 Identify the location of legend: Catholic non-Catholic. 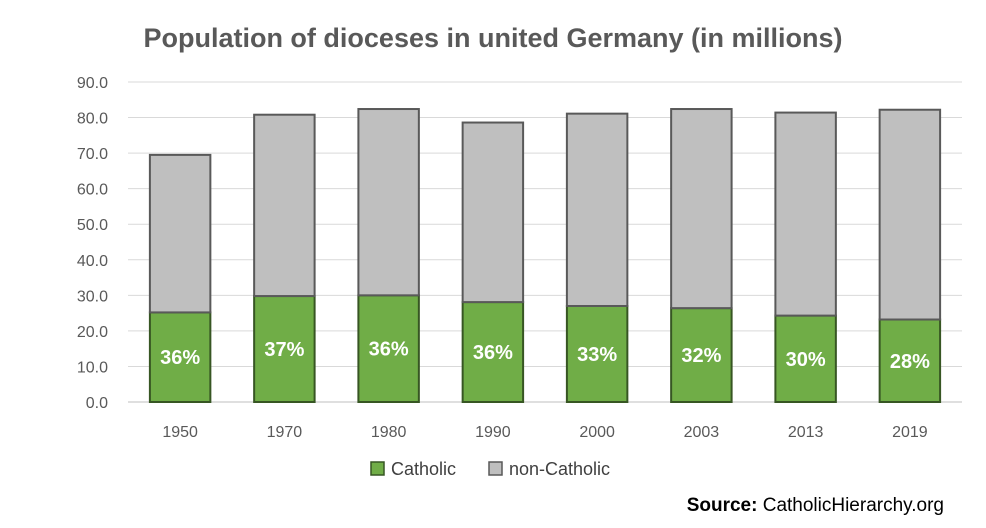
(490, 469).